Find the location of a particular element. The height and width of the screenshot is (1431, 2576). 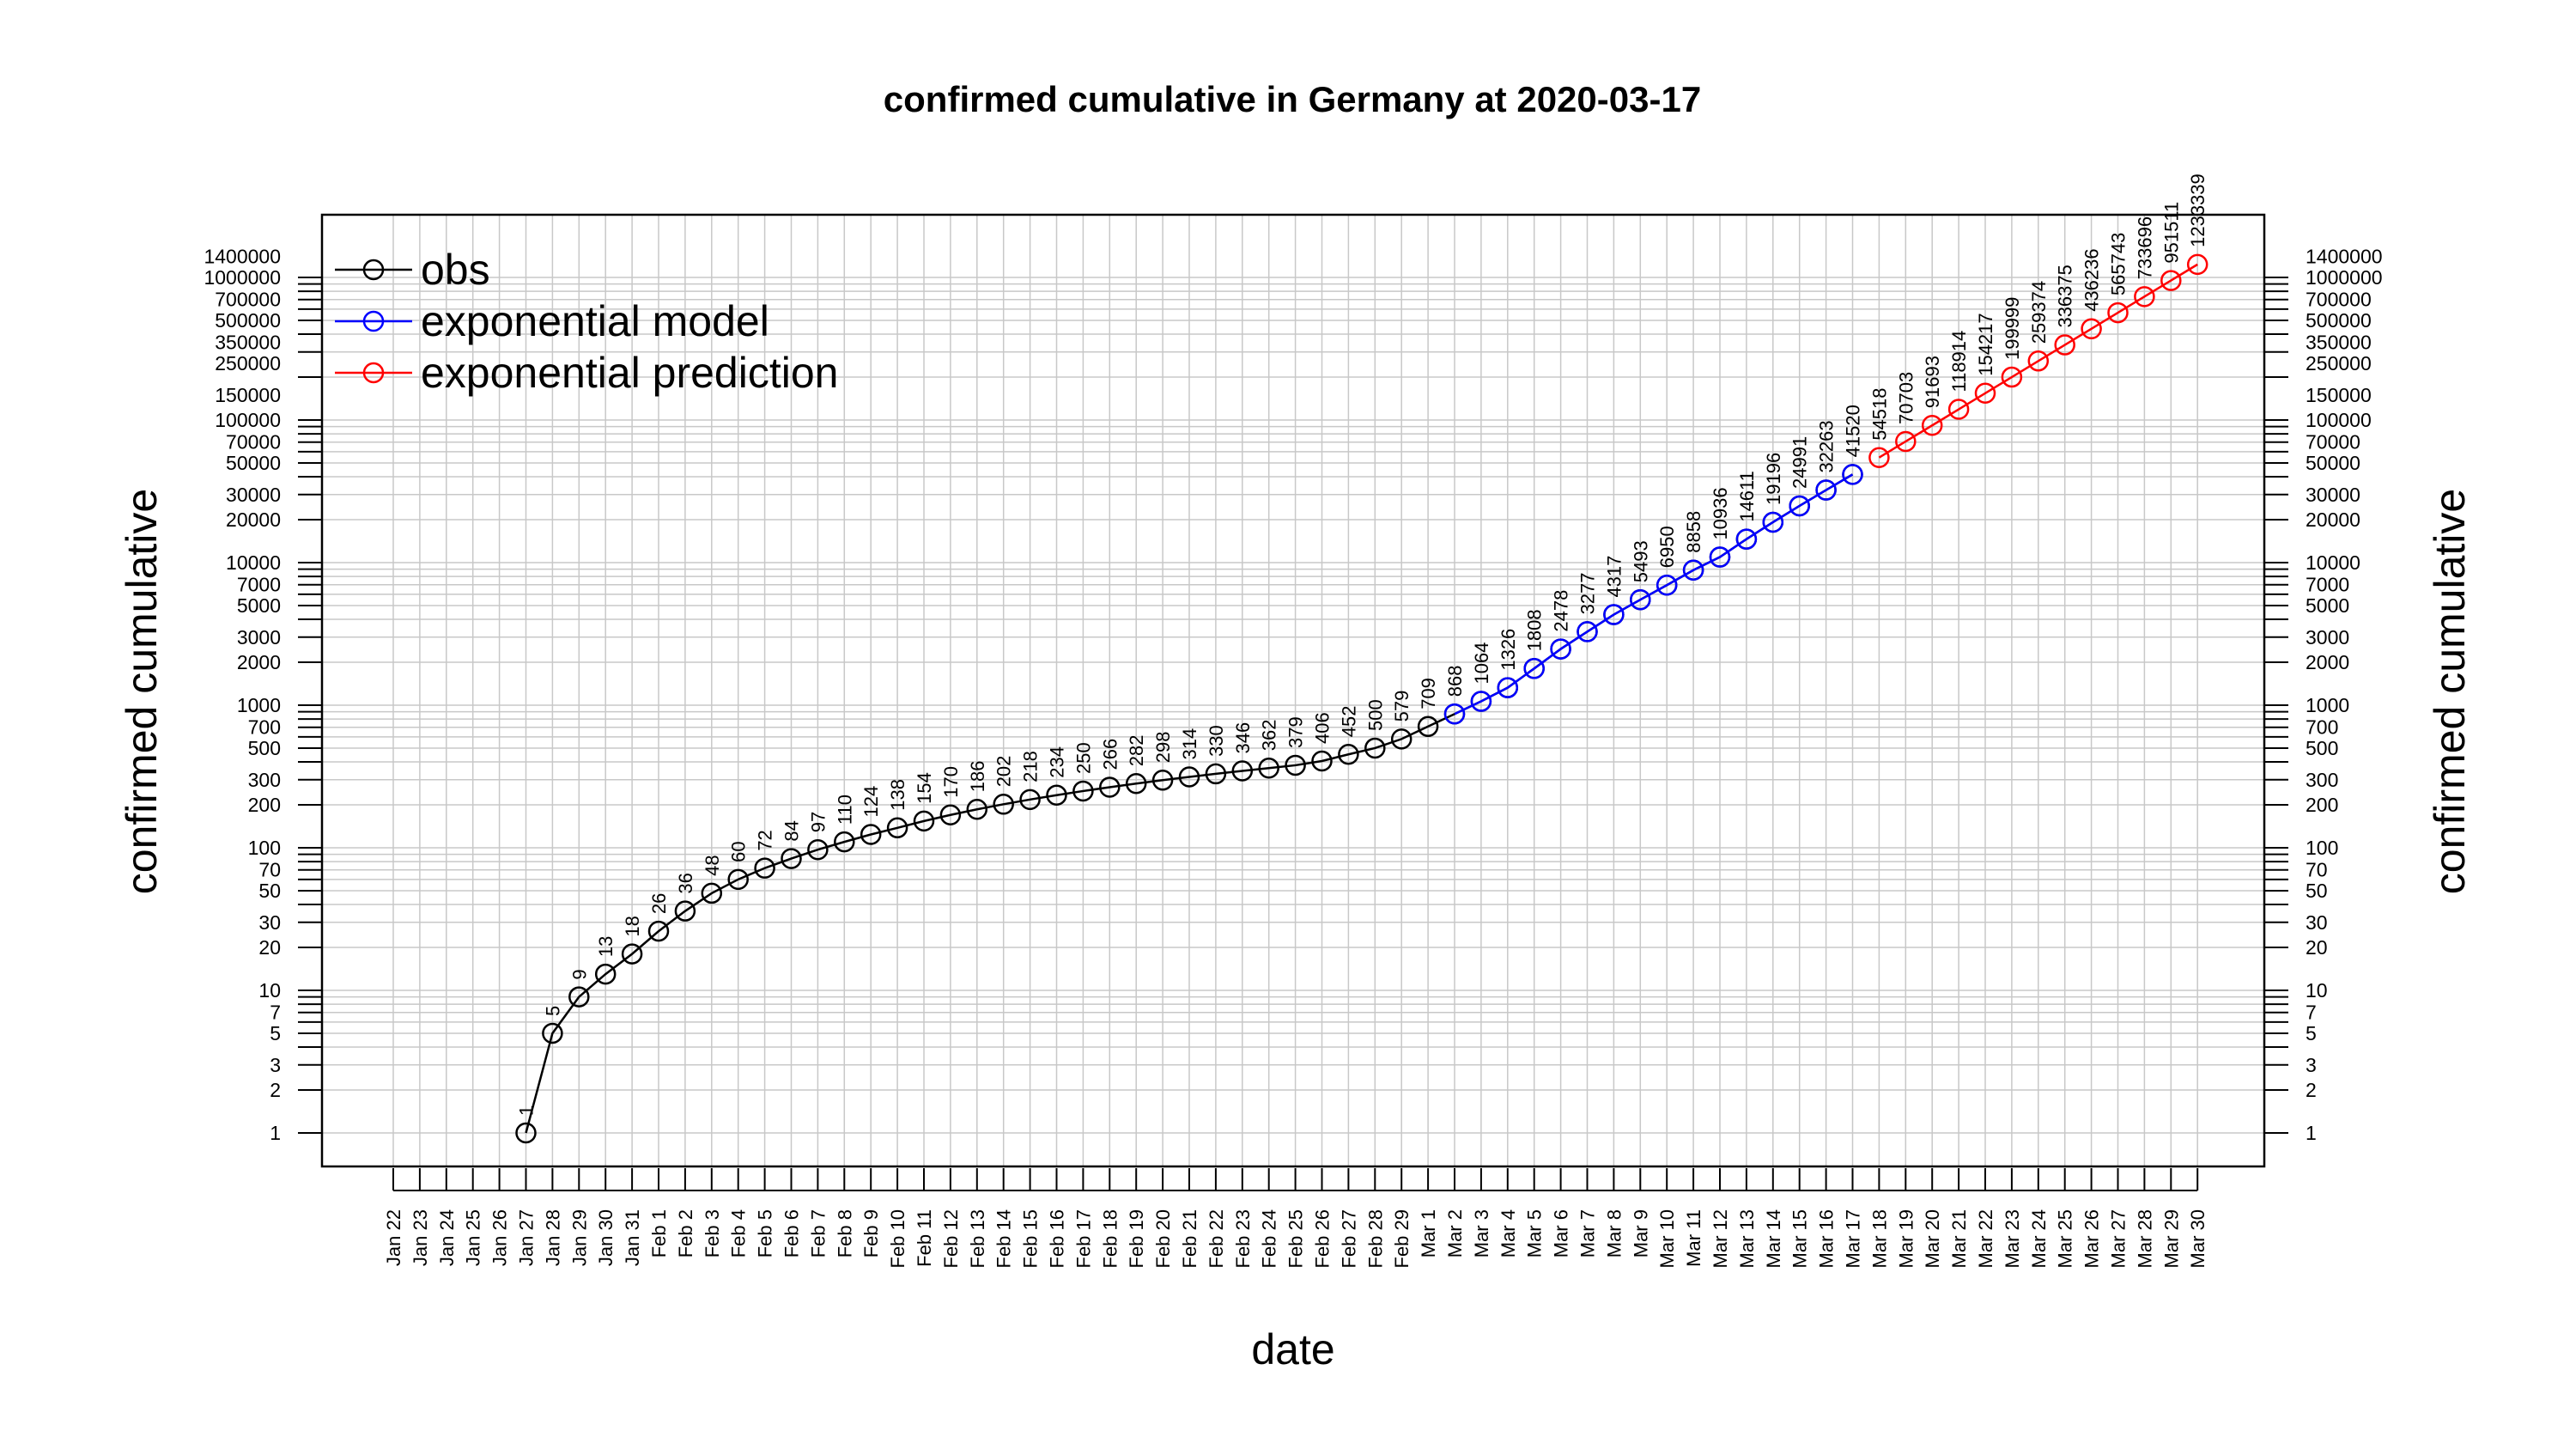

x-tick-label: Feb 29 is located at coordinates (1402, 1239).